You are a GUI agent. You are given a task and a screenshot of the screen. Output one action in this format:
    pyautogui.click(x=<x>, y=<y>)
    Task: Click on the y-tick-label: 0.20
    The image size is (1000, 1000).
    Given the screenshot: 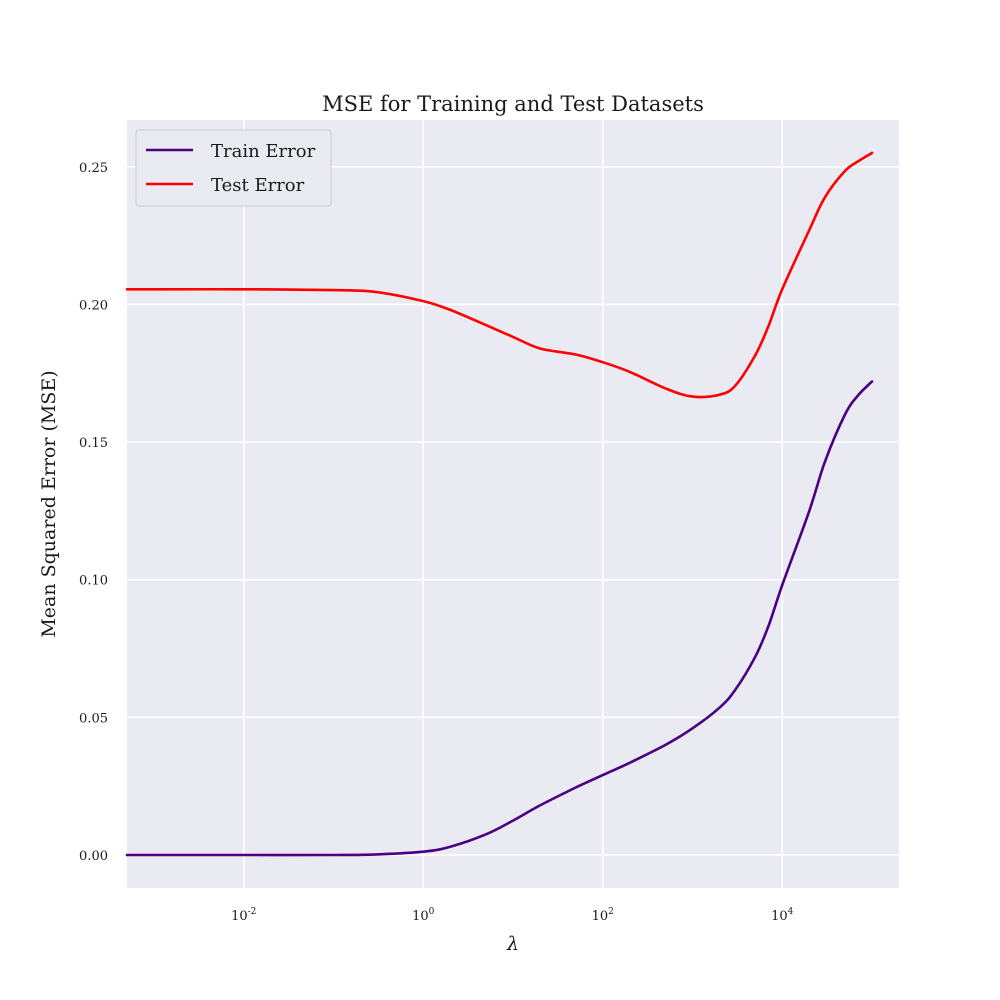 What is the action you would take?
    pyautogui.click(x=93, y=305)
    